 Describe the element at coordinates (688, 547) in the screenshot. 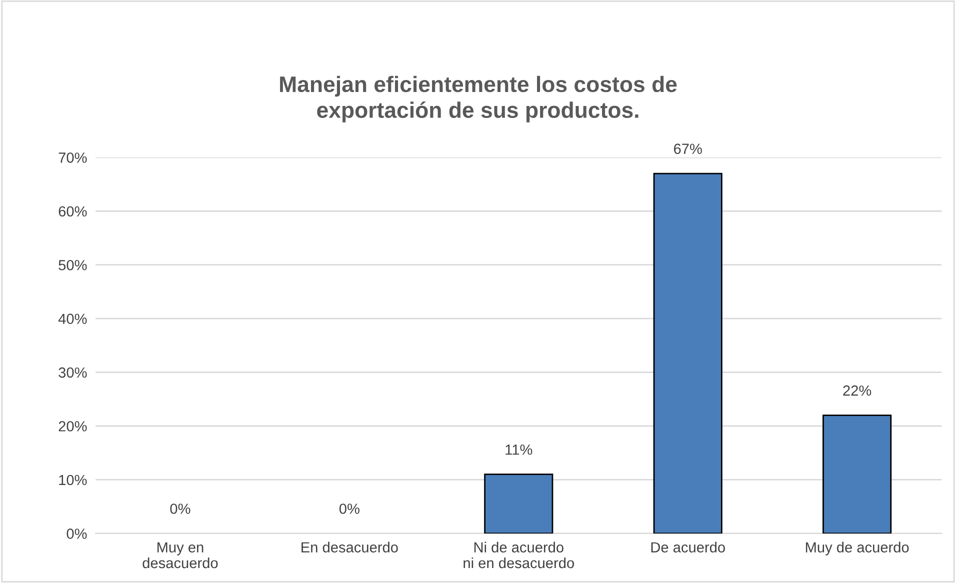

I see `x-tick-label: De acuerdo` at that location.